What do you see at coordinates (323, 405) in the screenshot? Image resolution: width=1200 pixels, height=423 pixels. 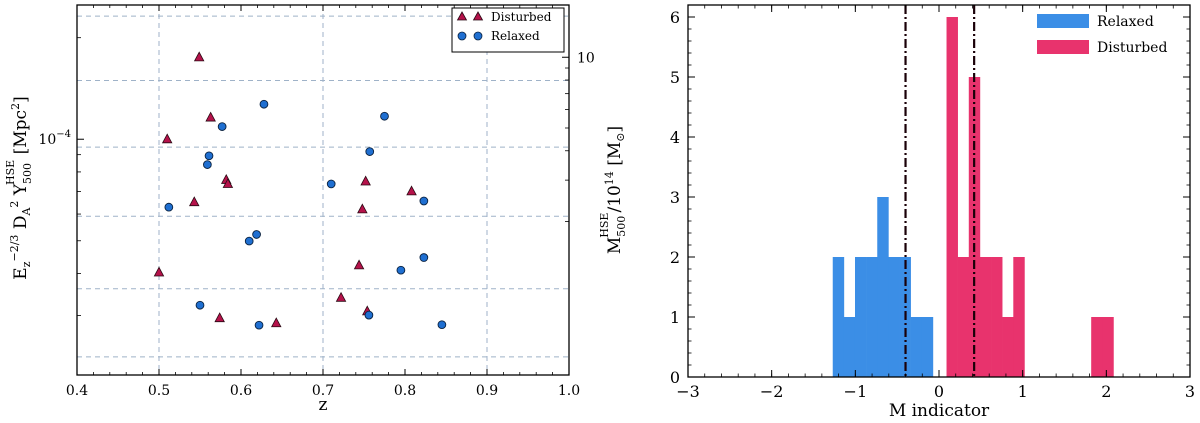 I see `left-x-axis-label: z` at bounding box center [323, 405].